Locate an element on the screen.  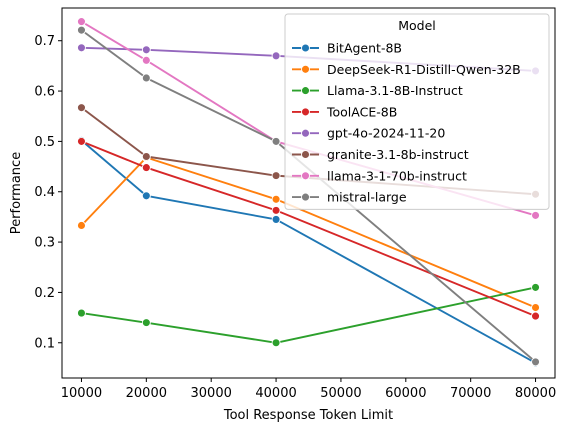
x-tick-label: 50000 is located at coordinates (340, 393).